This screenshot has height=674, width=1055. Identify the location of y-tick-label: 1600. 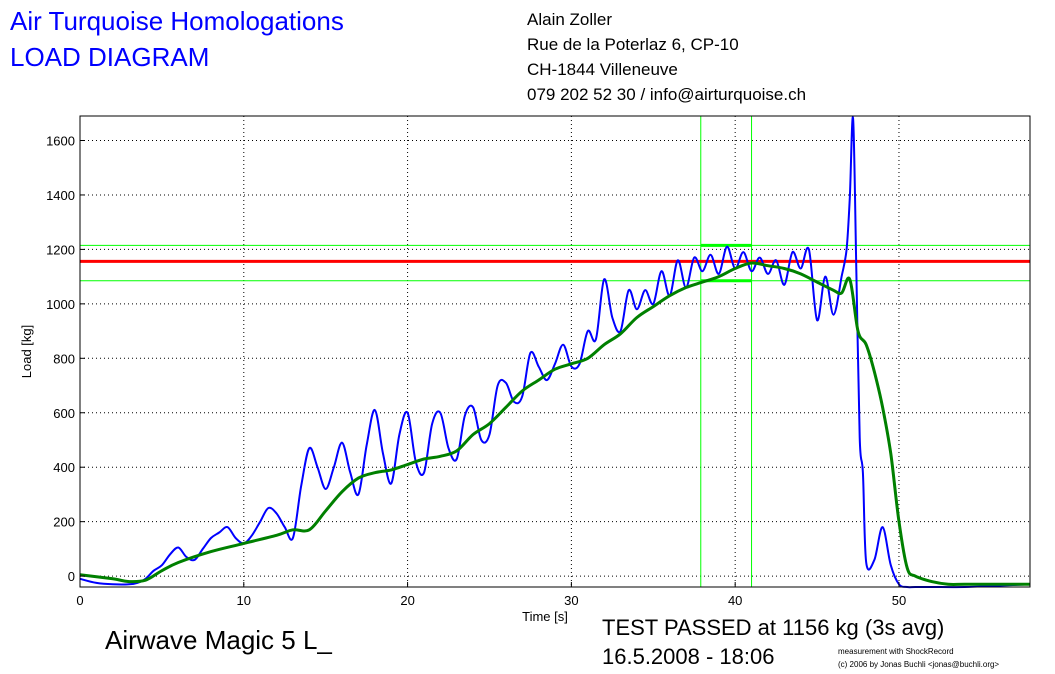
(60, 141).